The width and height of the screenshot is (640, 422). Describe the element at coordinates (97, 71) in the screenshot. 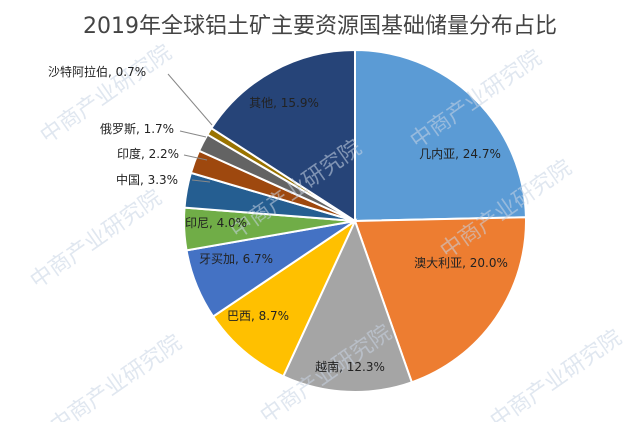

I see `slice-label-9: 沙特阿拉伯, 0.7%` at that location.